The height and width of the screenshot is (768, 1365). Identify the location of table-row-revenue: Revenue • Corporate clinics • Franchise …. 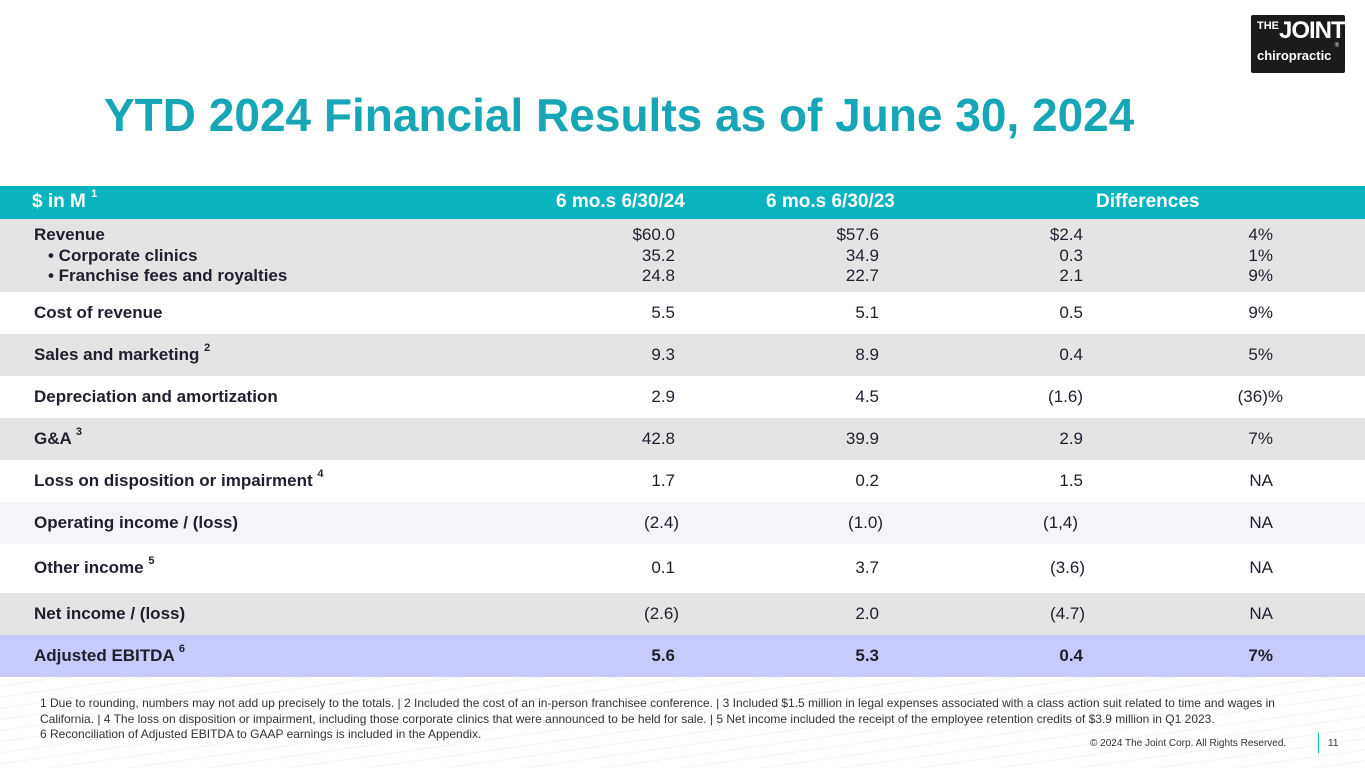
(682, 255).